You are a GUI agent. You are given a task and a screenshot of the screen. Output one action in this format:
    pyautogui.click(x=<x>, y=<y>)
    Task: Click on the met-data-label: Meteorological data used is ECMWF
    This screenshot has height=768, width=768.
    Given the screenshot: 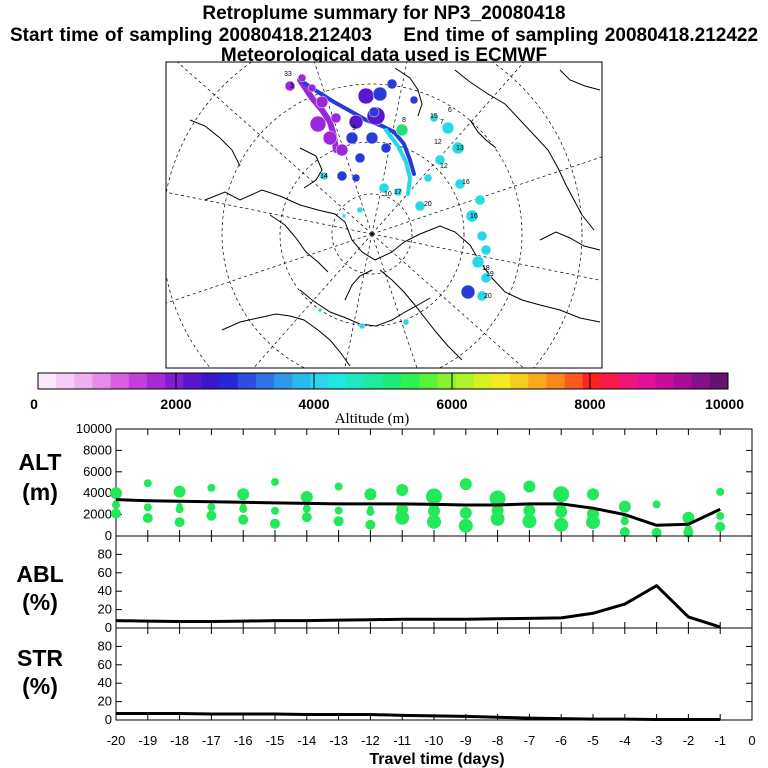 What is the action you would take?
    pyautogui.click(x=384, y=55)
    